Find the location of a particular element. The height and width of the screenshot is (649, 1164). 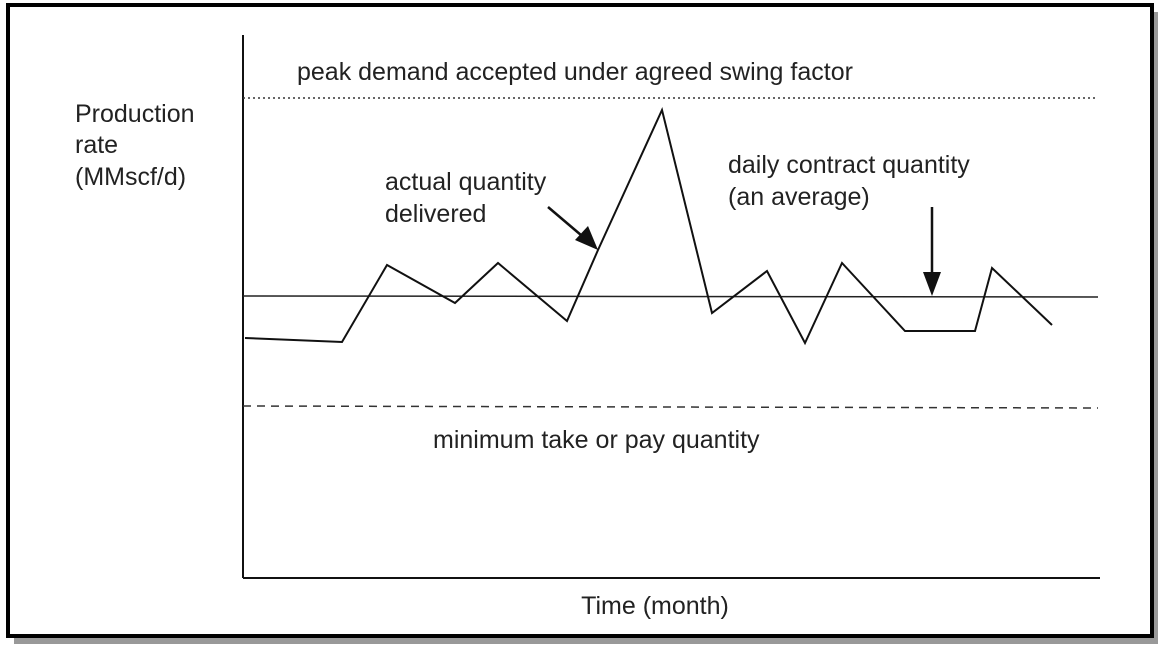

annotation: actual quantity is located at coordinates (466, 182).